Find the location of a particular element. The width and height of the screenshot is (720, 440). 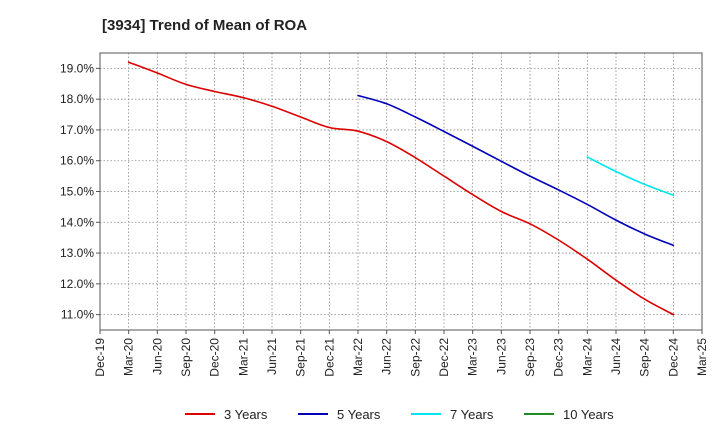

legend: 3 Years 5 Years 7 Years 10 Years is located at coordinates (399, 414).